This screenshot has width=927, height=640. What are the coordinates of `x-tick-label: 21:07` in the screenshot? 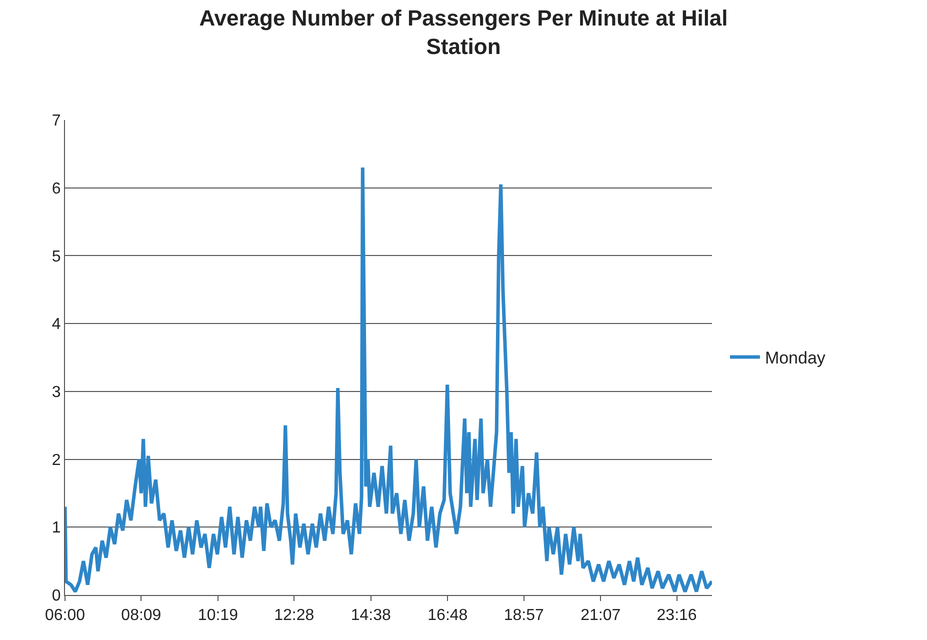 It's located at (600, 615).